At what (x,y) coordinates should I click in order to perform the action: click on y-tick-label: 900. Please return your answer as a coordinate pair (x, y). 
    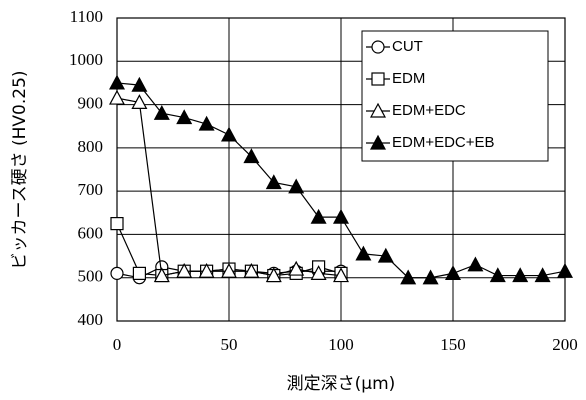
    Looking at the image, I should click on (91, 102).